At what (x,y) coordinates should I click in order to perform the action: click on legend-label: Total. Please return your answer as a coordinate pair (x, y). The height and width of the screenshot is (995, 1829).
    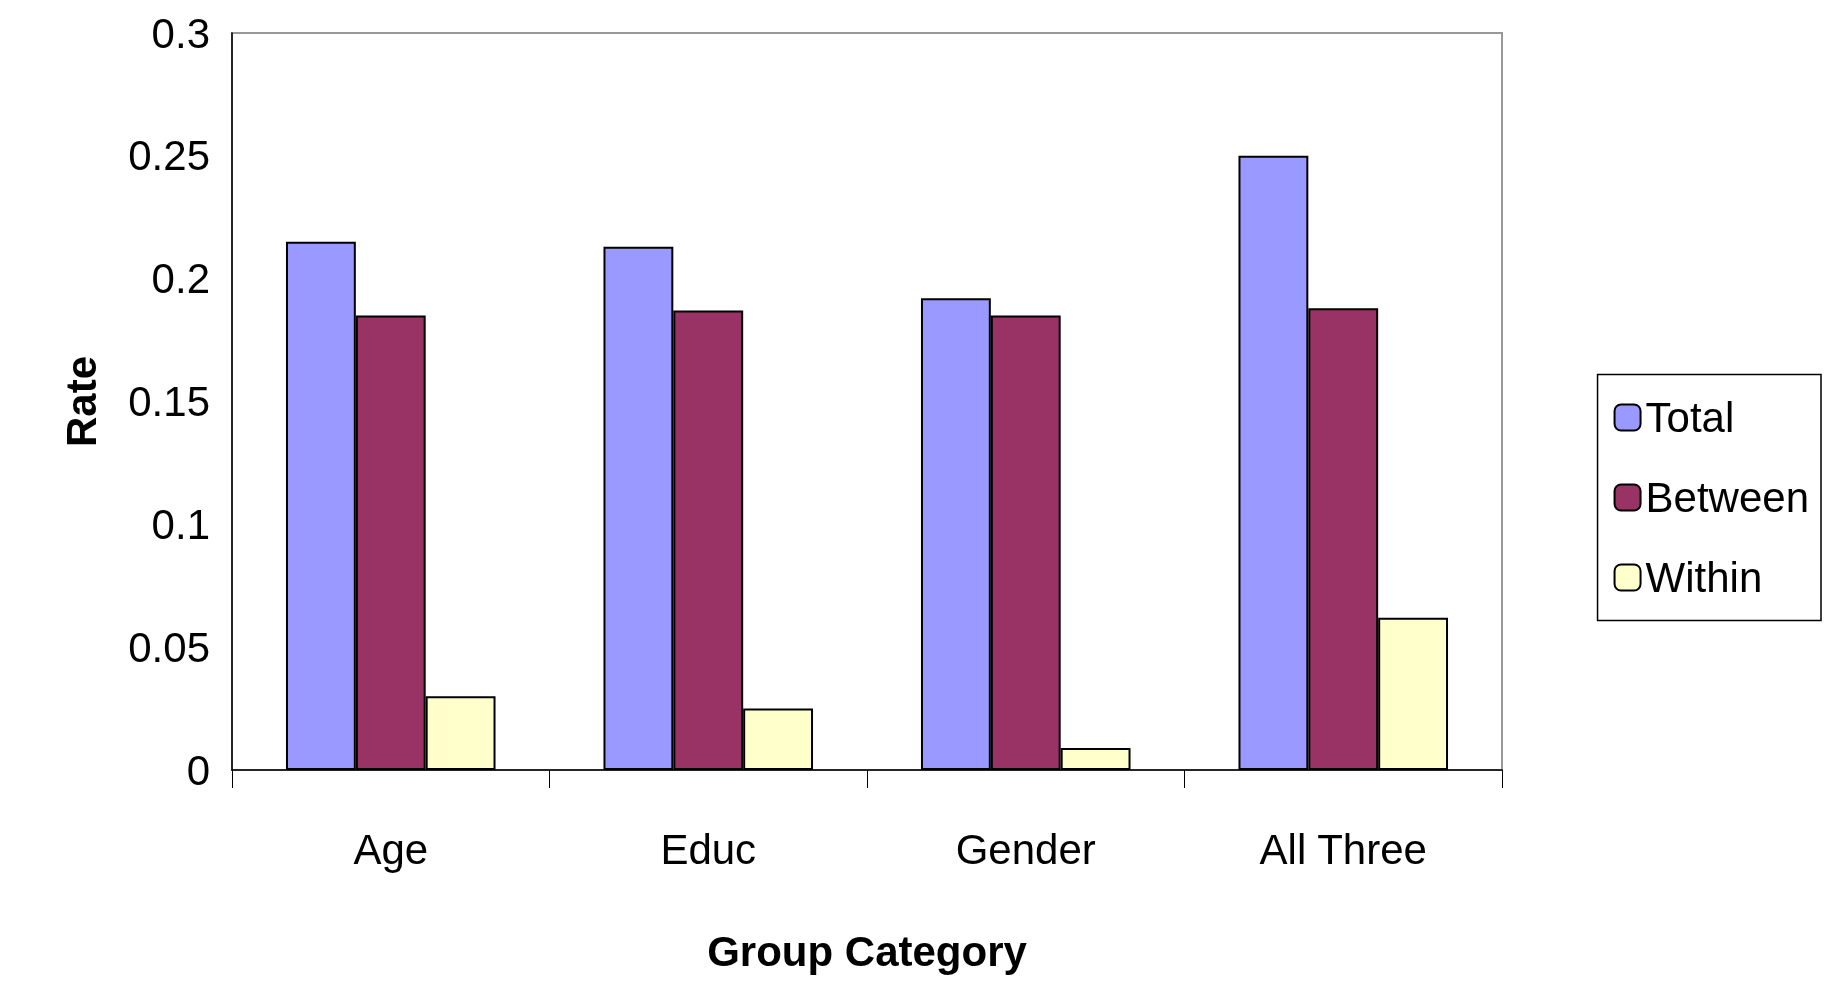
    Looking at the image, I should click on (1690, 417).